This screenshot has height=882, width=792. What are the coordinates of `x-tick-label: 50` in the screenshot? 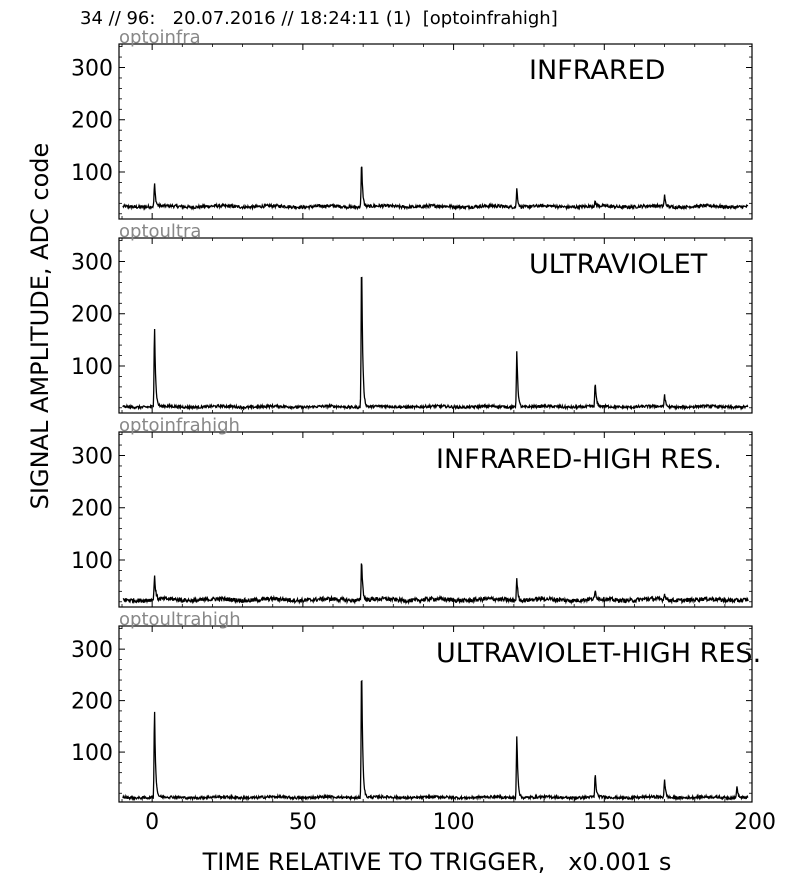 It's located at (303, 822).